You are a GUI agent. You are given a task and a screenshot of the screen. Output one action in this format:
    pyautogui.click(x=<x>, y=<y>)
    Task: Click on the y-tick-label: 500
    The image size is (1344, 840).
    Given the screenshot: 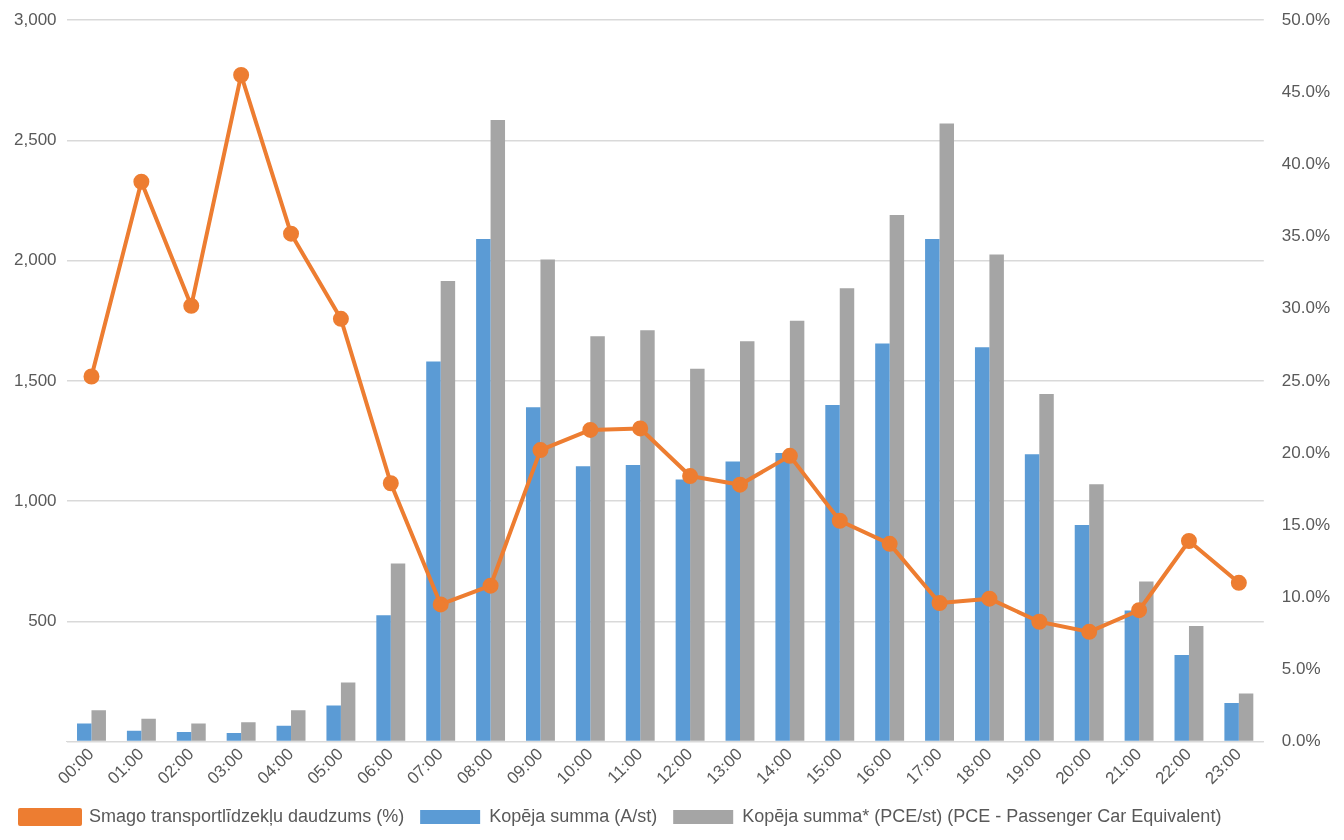 What is the action you would take?
    pyautogui.click(x=42, y=620)
    